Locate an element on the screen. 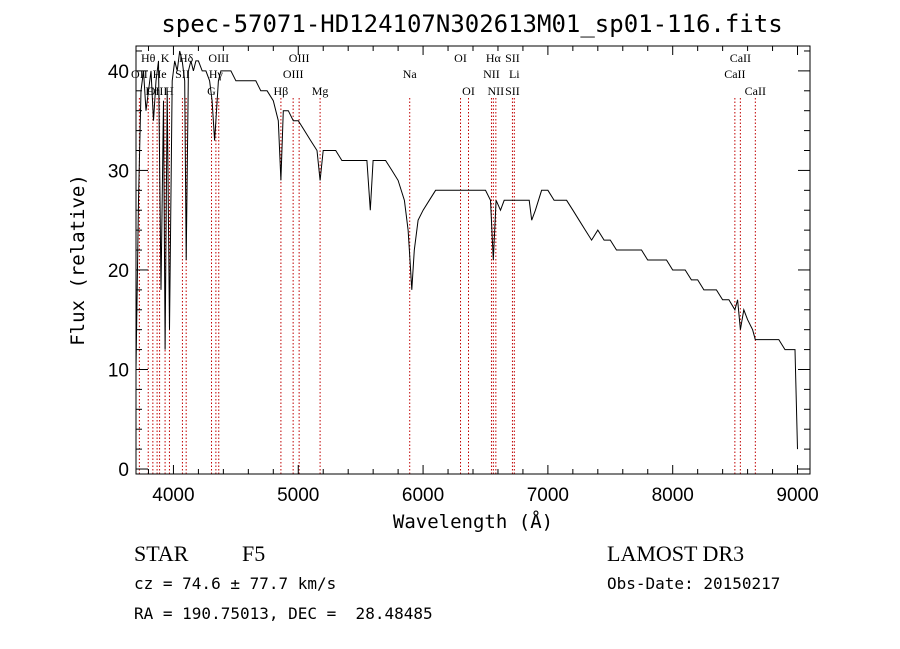  object-class: STAR is located at coordinates (161, 553).